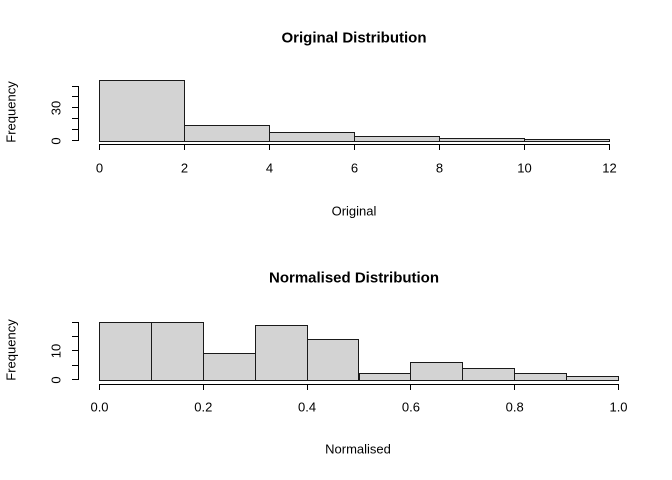 This screenshot has width=672, height=480. Describe the element at coordinates (354, 38) in the screenshot. I see `chart-title-original: Original Distribution` at that location.